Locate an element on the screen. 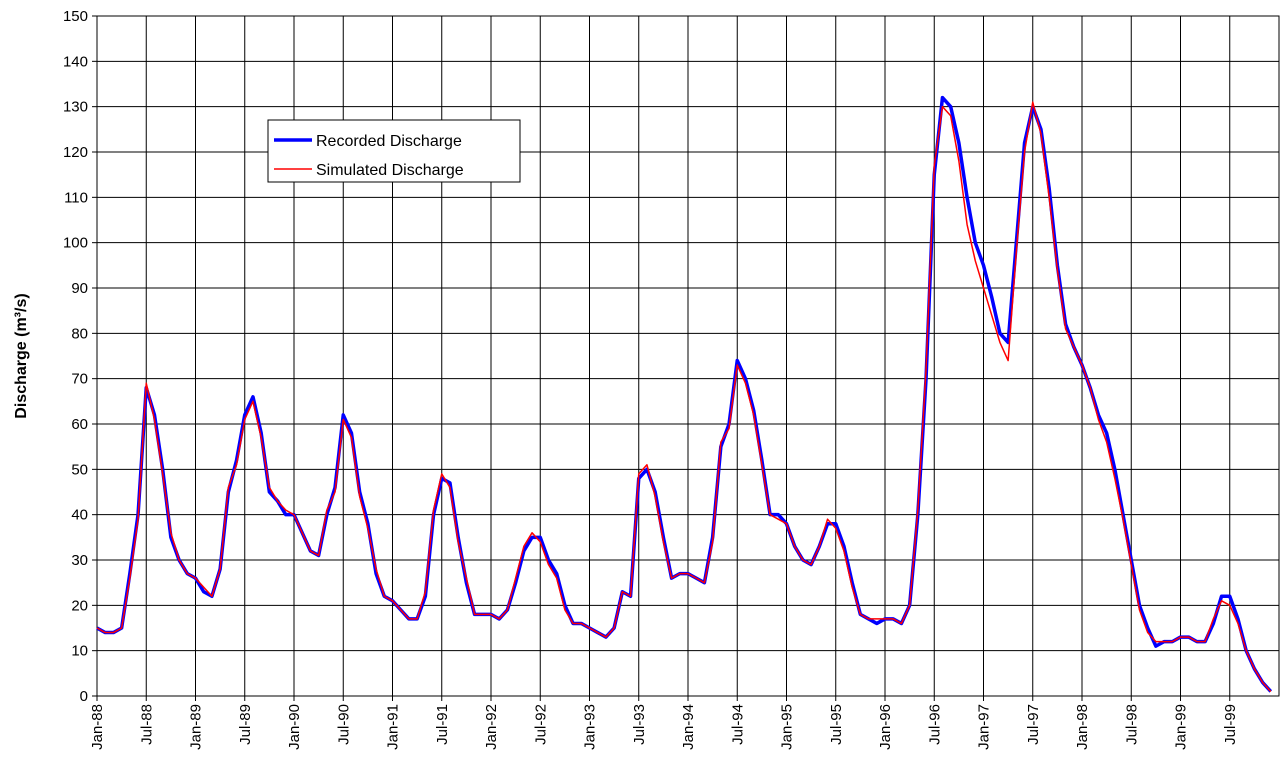 This screenshot has width=1283, height=782. x-tick-label: Jul-91 is located at coordinates (442, 724).